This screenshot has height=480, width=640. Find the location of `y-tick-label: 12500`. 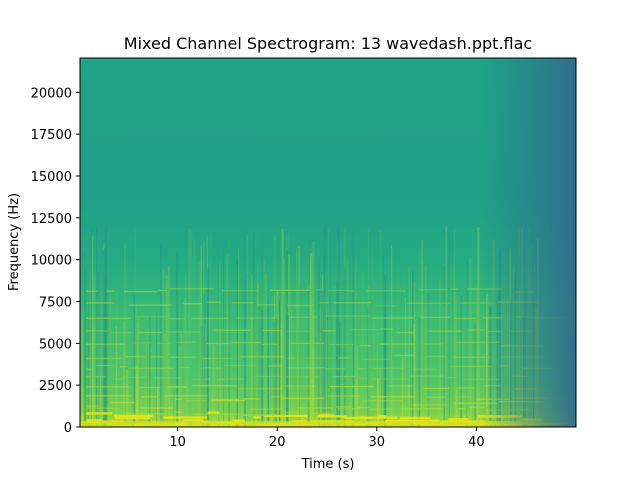

y-tick-label: 12500 is located at coordinates (51, 219).